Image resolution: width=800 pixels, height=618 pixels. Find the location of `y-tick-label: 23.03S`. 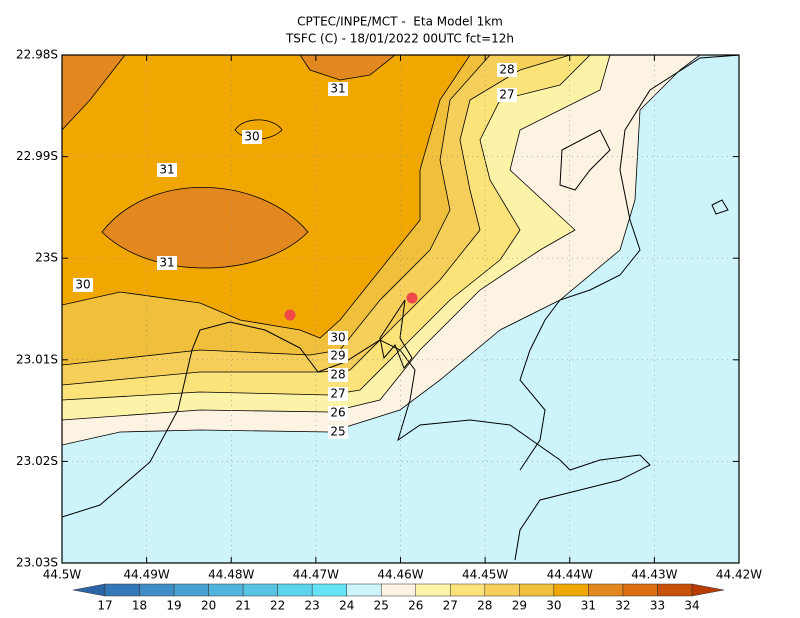

y-tick-label: 23.03S is located at coordinates (37, 563).